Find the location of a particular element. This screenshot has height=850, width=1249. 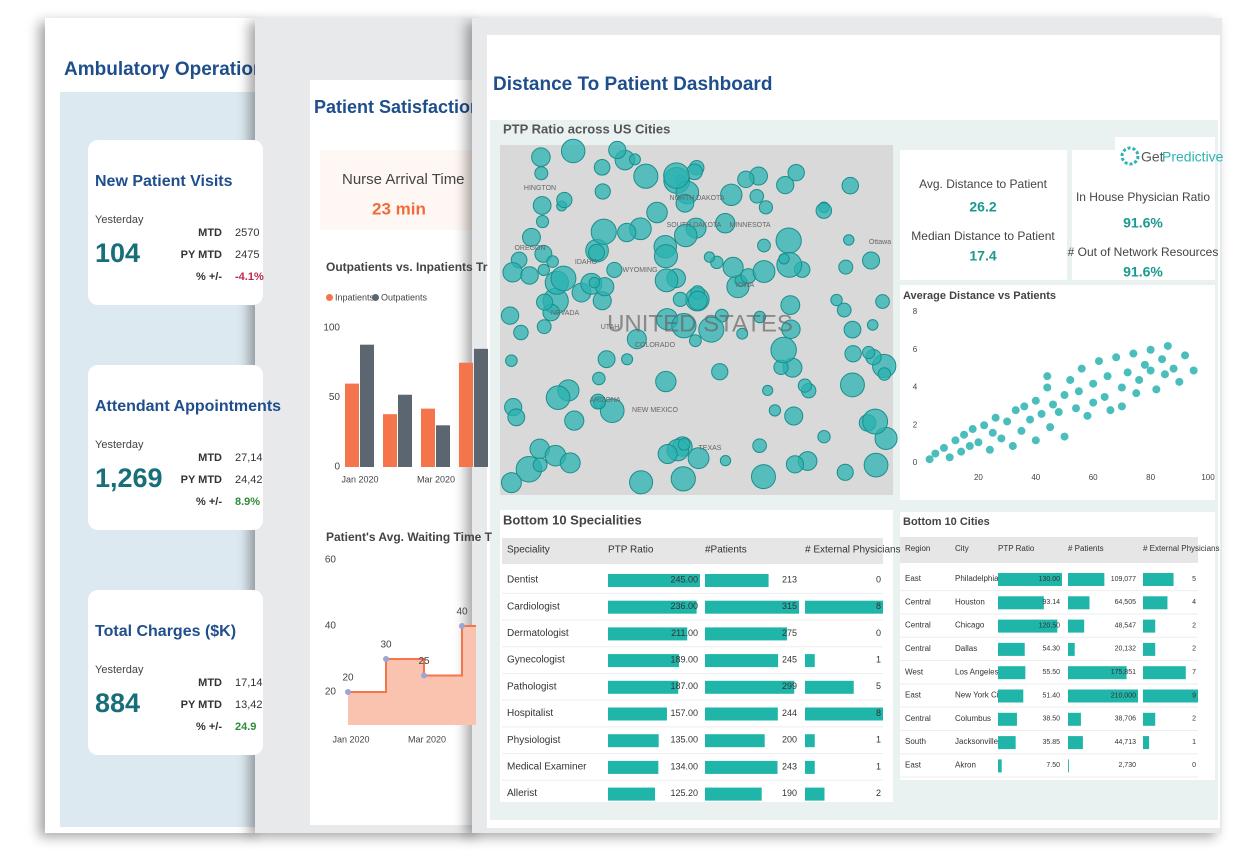

area is located at coordinates (412, 675).